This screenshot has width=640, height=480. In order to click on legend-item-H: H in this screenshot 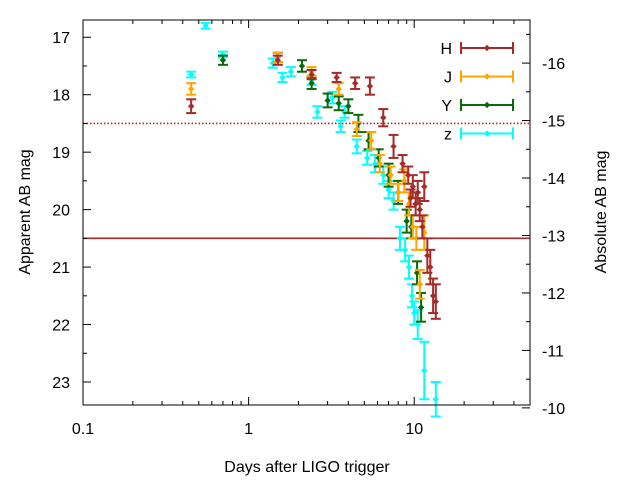, I will do `click(477, 49)`.